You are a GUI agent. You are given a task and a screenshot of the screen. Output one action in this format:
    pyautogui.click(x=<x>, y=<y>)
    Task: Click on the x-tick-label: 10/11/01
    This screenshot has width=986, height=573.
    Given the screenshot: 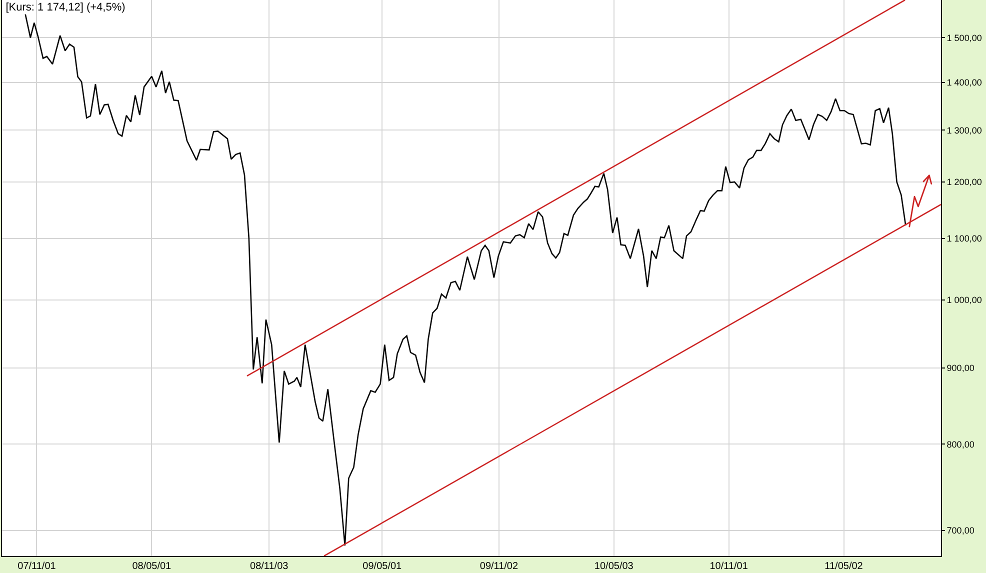 What is the action you would take?
    pyautogui.click(x=729, y=566)
    